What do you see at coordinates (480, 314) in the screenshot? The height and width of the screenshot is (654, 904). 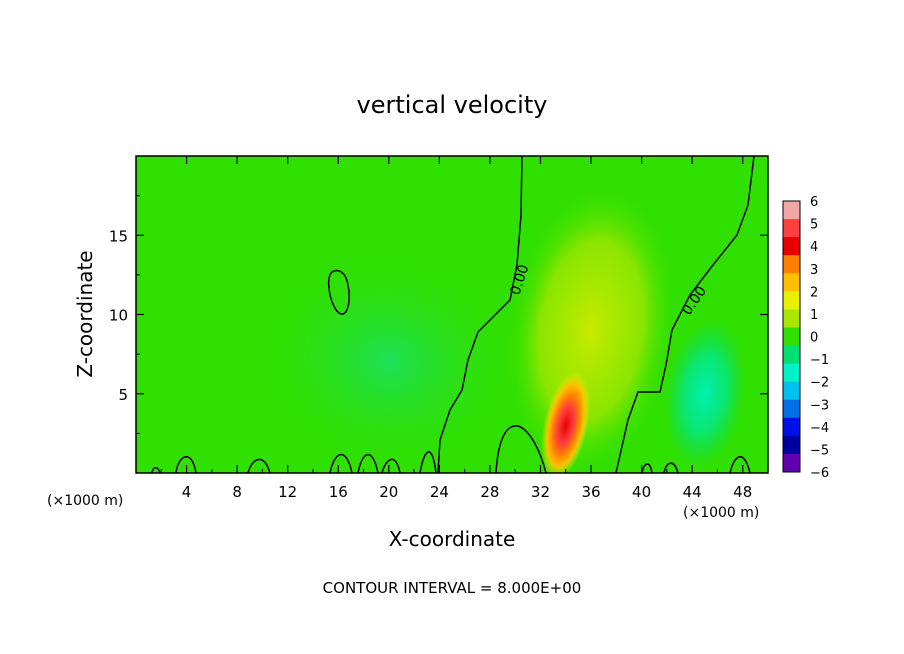 I see `zero-contour-main` at bounding box center [480, 314].